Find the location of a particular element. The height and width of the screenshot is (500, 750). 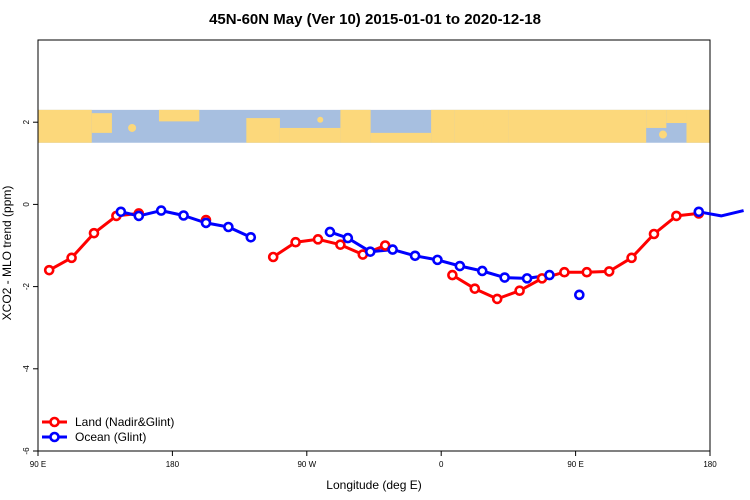

series-1-line is located at coordinates (721, 213).